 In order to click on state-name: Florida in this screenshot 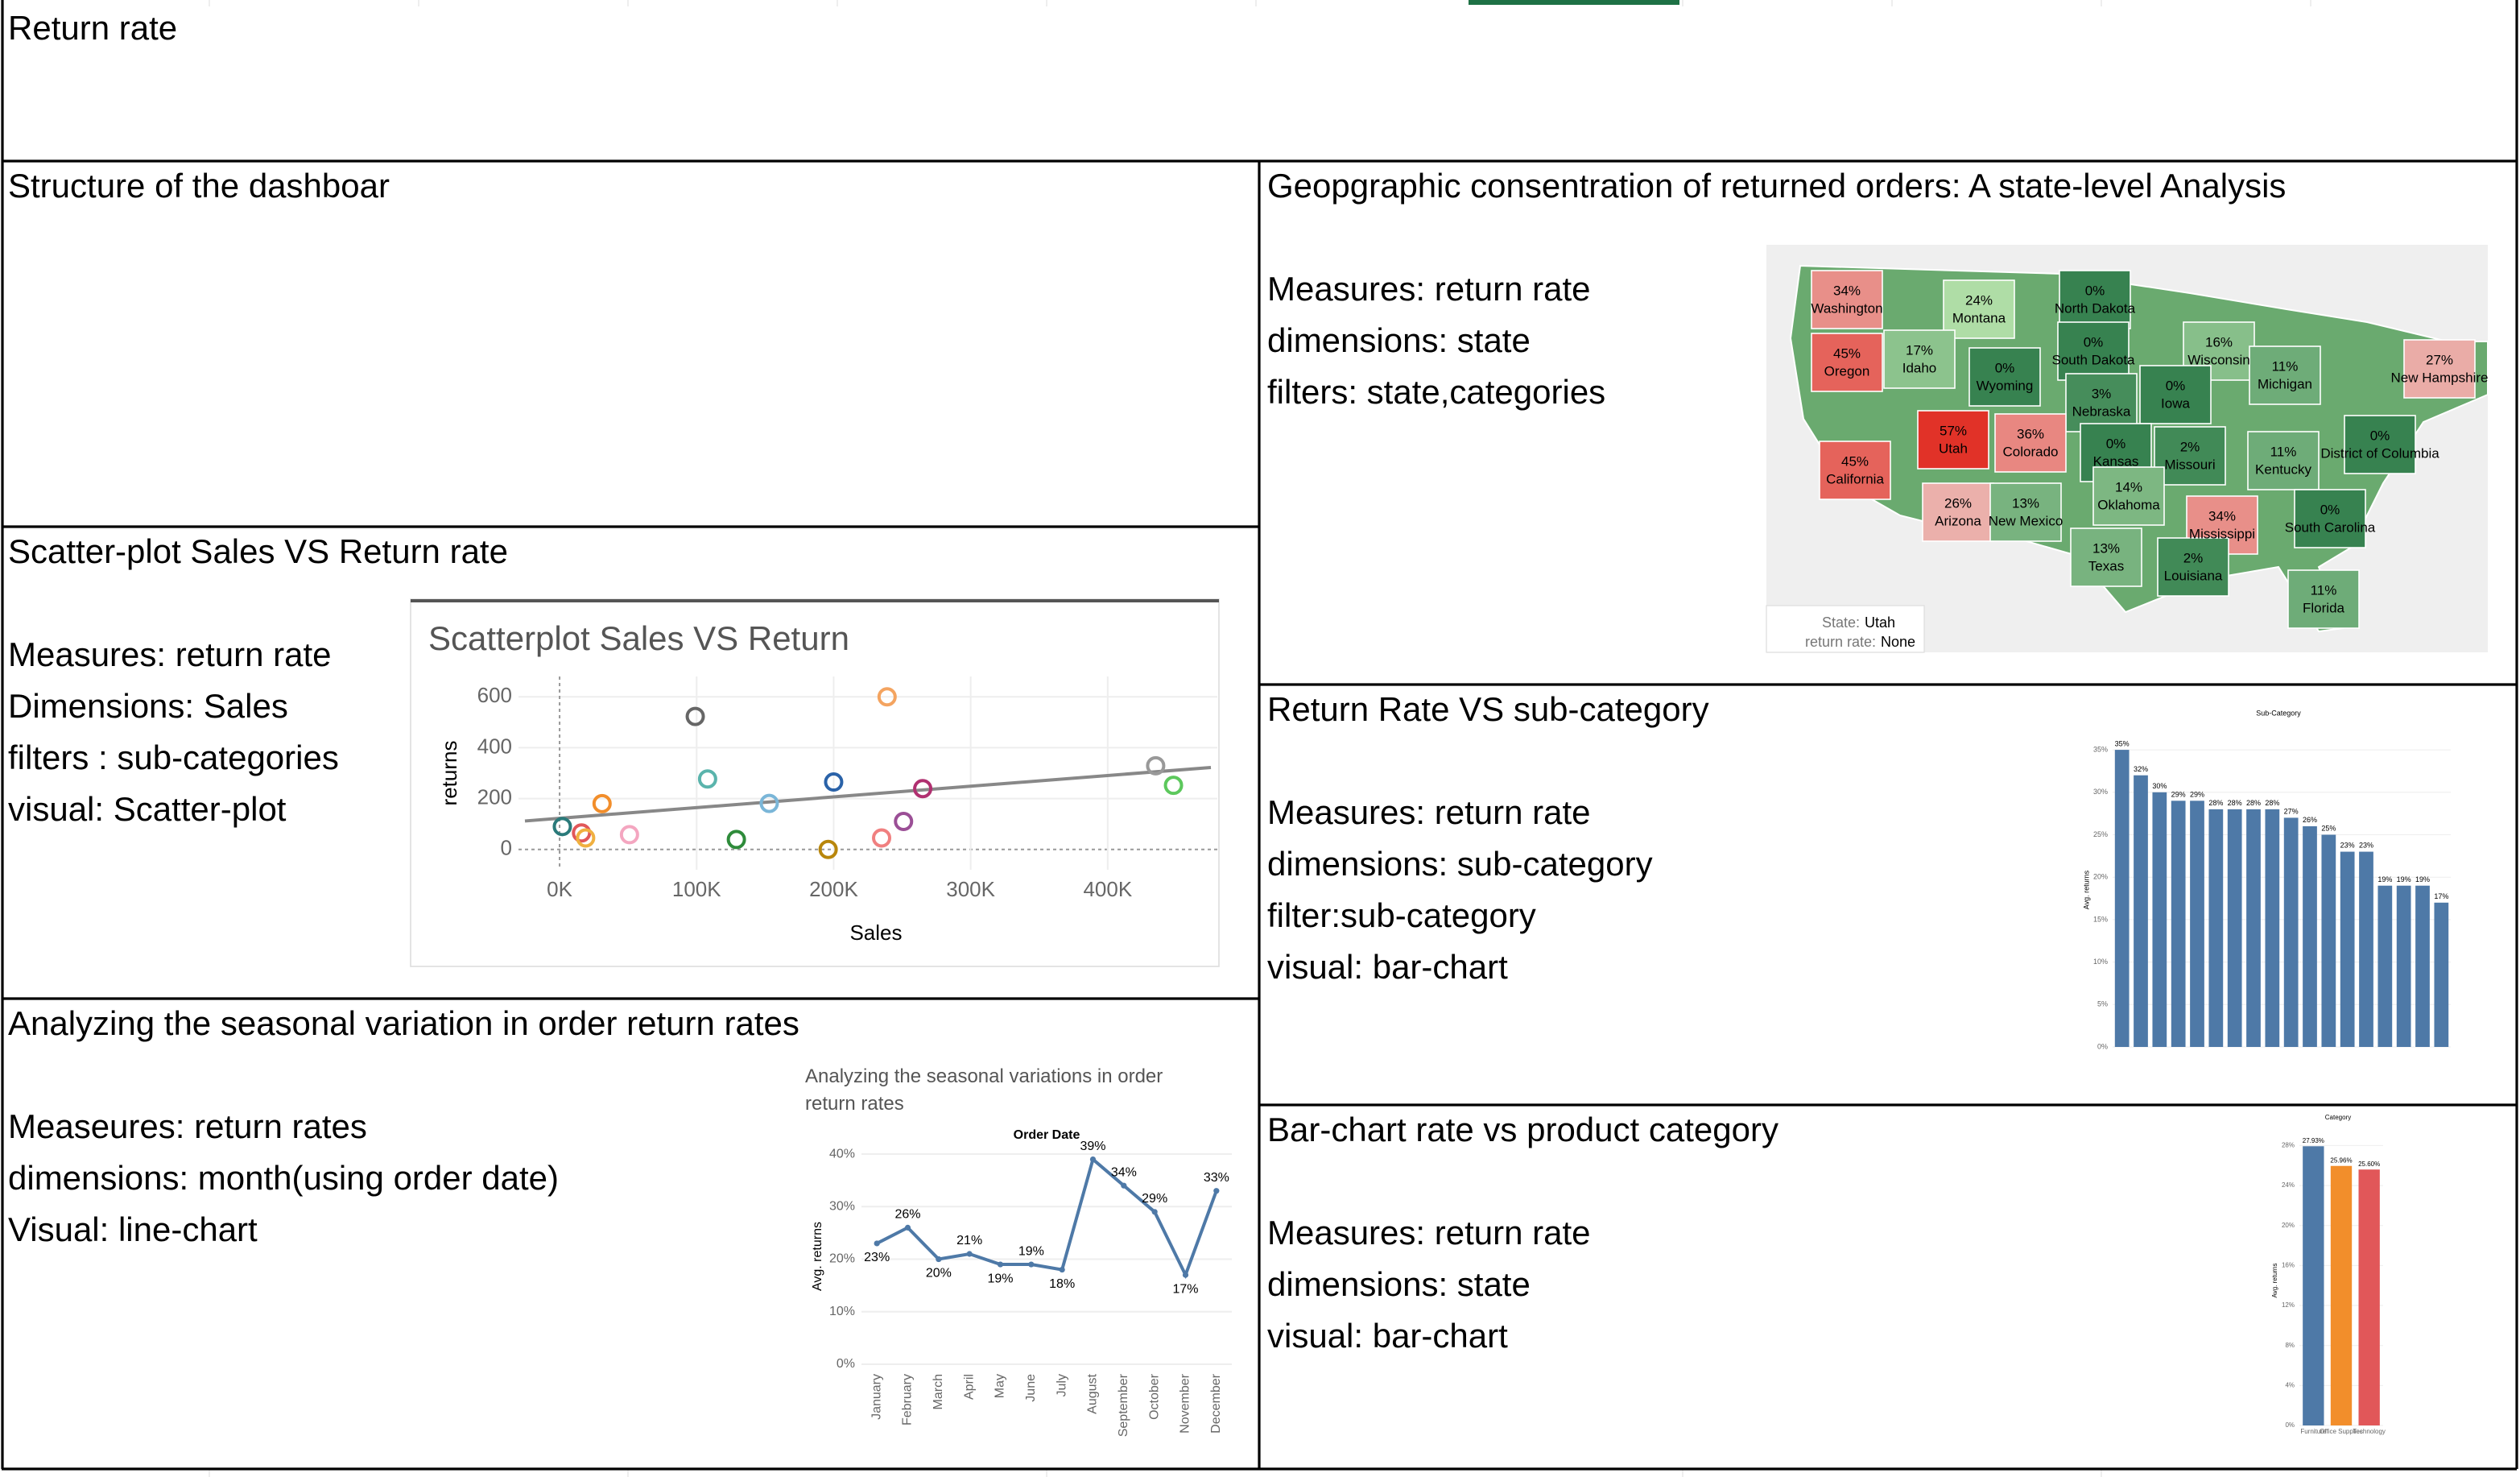, I will do `click(2324, 607)`.